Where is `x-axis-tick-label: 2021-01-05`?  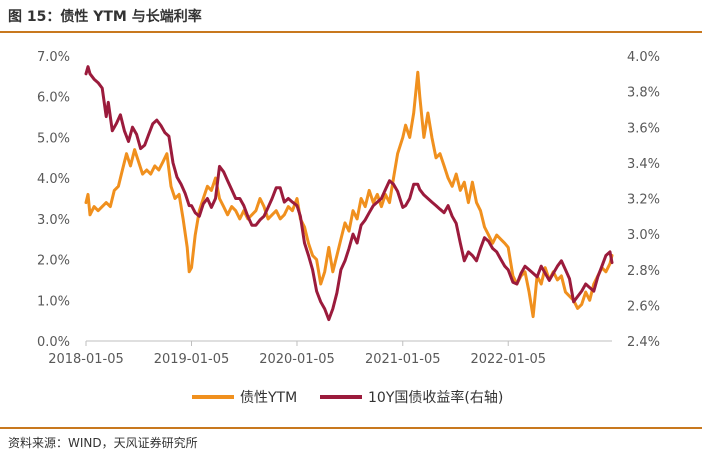
x-axis-tick-label: 2021-01-05 is located at coordinates (403, 359).